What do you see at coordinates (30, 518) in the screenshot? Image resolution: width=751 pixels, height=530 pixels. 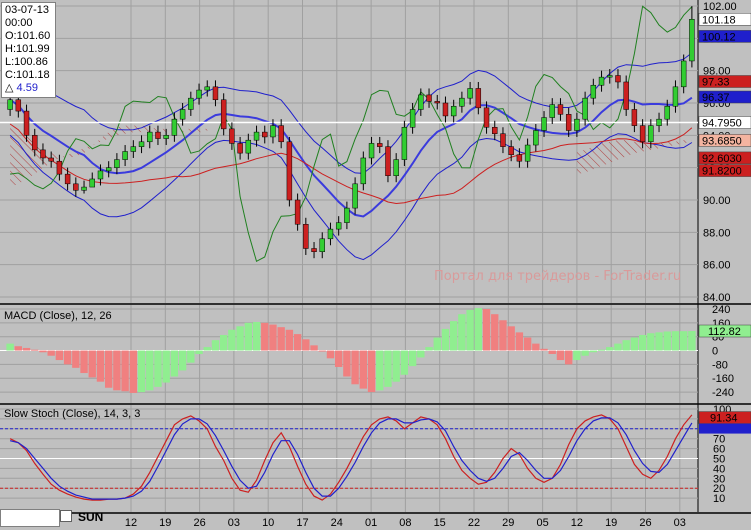 I see `bottom-input-field` at bounding box center [30, 518].